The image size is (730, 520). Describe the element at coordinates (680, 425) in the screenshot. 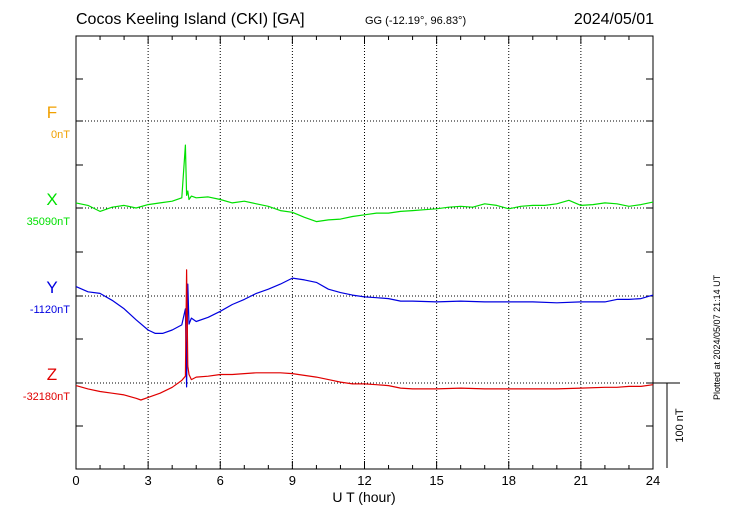

I see `scale-bar-label: 100 nT` at that location.